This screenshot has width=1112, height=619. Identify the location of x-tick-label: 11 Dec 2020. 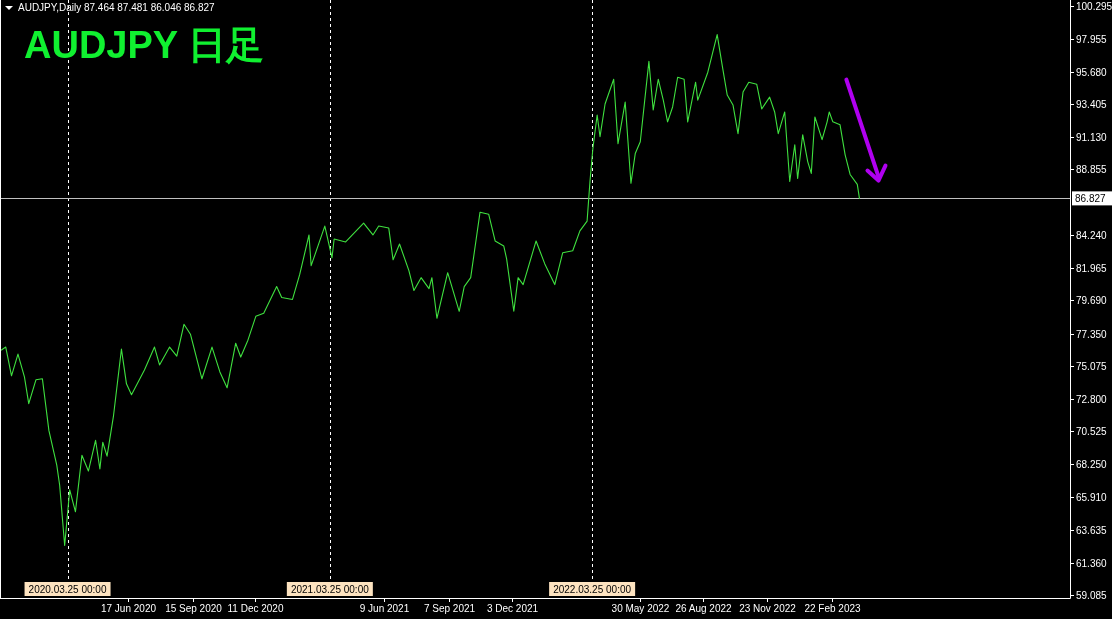
(255, 608).